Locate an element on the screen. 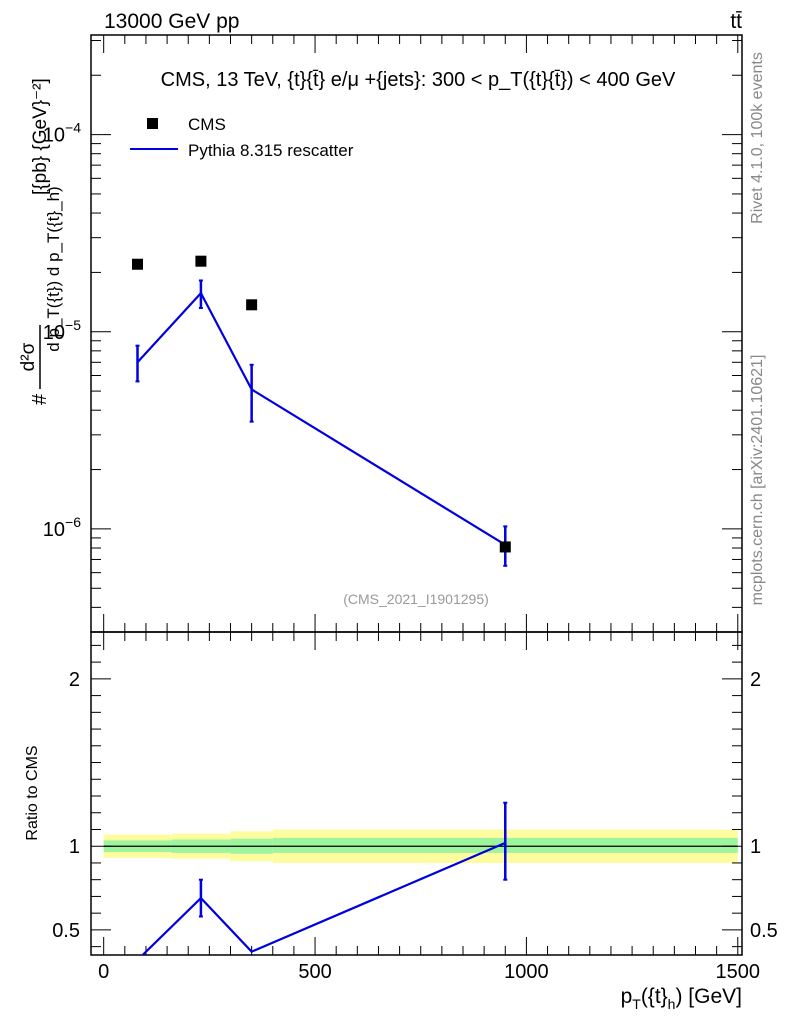 The height and width of the screenshot is (1024, 786). ratio-uncertainty-bands is located at coordinates (420, 846).